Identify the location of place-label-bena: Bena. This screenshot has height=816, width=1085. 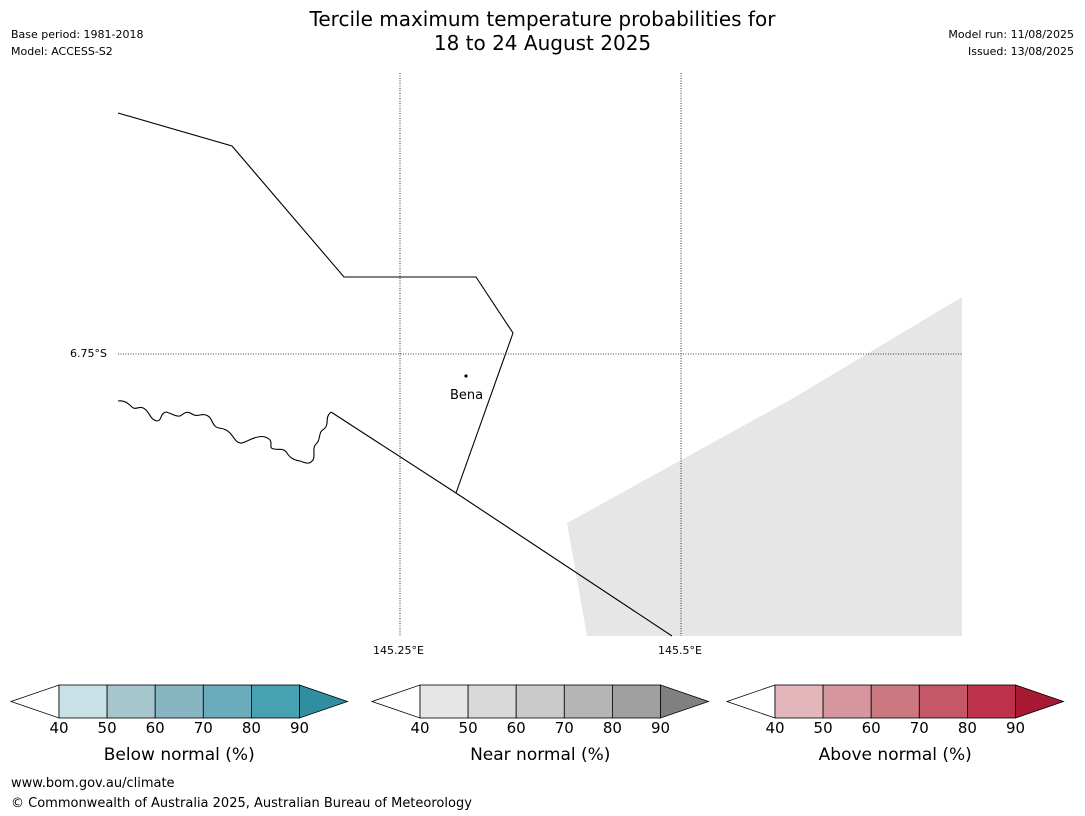
(467, 395).